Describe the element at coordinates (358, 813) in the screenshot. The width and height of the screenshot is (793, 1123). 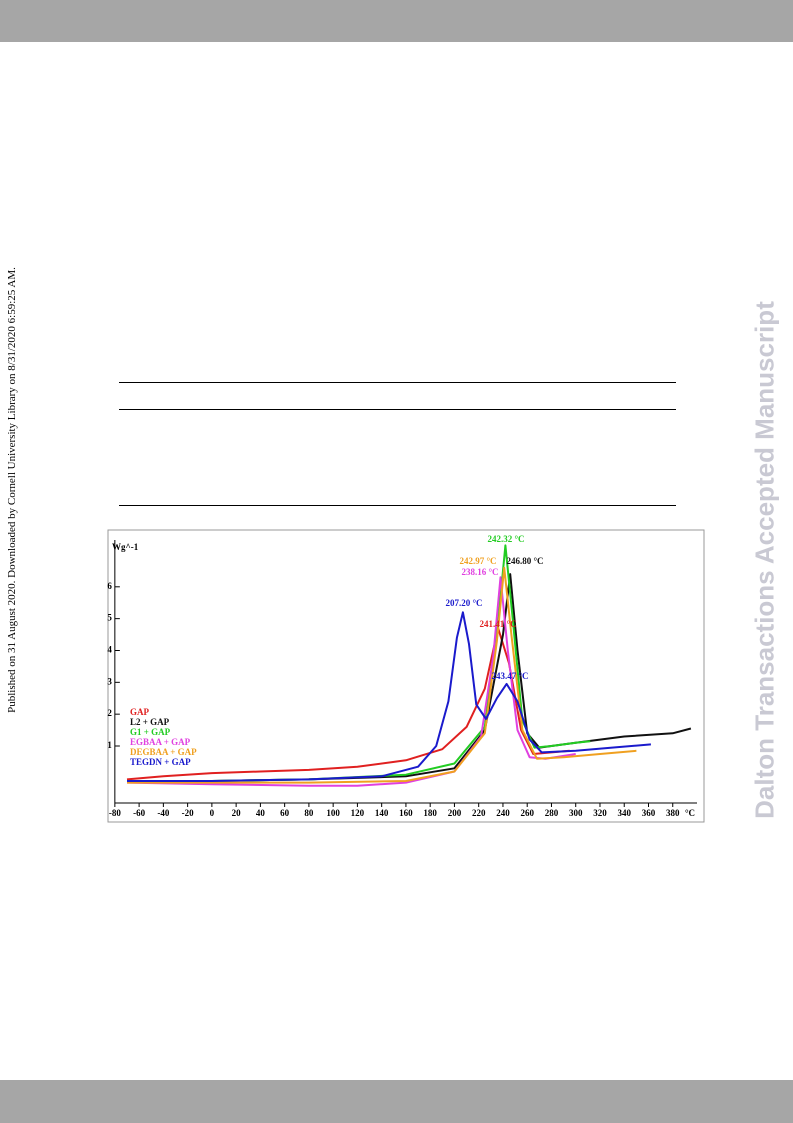
I see `x-tick-label: 120` at that location.